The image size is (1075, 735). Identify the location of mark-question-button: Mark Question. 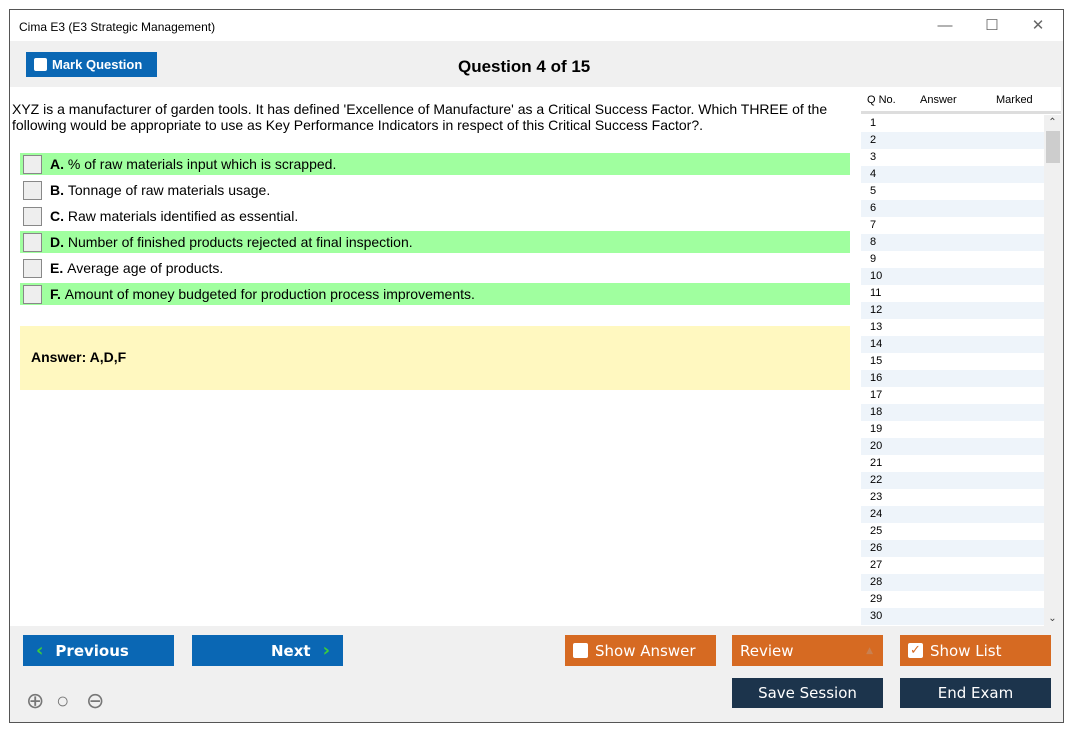
(91, 64).